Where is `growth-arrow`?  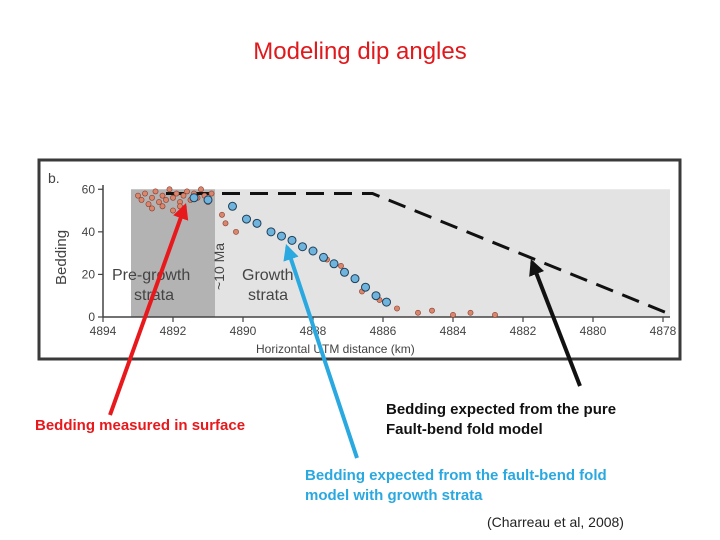
growth-arrow is located at coordinates (321, 351).